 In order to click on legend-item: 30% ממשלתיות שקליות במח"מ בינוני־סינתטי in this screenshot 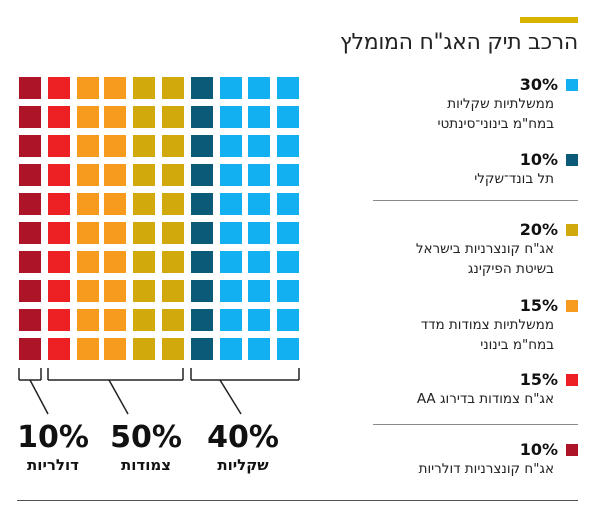, I will do `click(508, 104)`.